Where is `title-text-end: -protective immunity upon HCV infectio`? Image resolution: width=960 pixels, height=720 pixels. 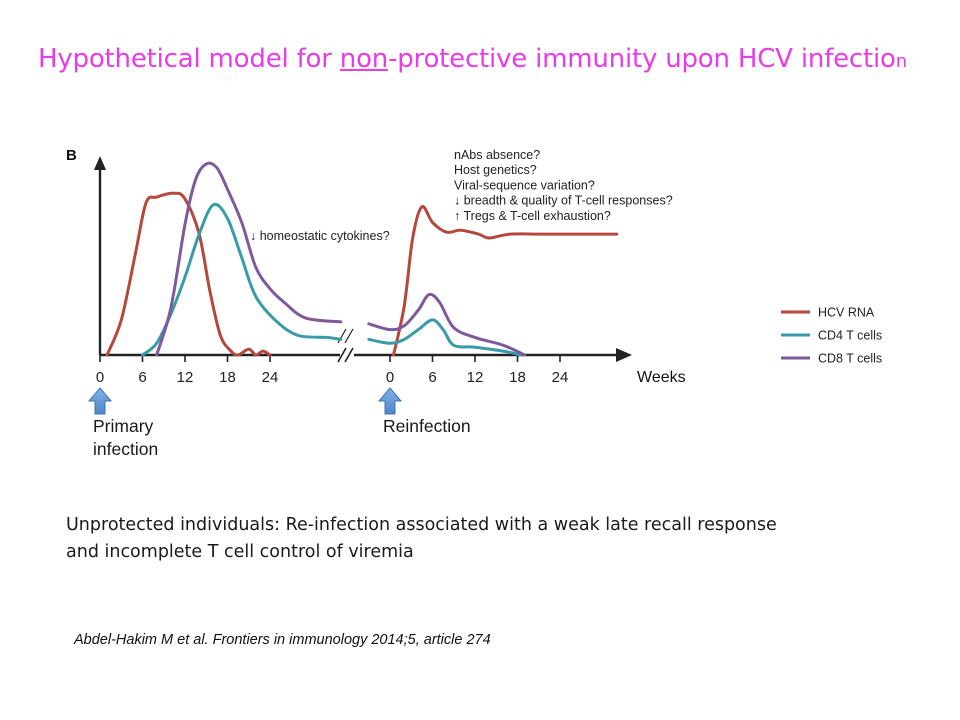 title-text-end: -protective immunity upon HCV infectio is located at coordinates (642, 59).